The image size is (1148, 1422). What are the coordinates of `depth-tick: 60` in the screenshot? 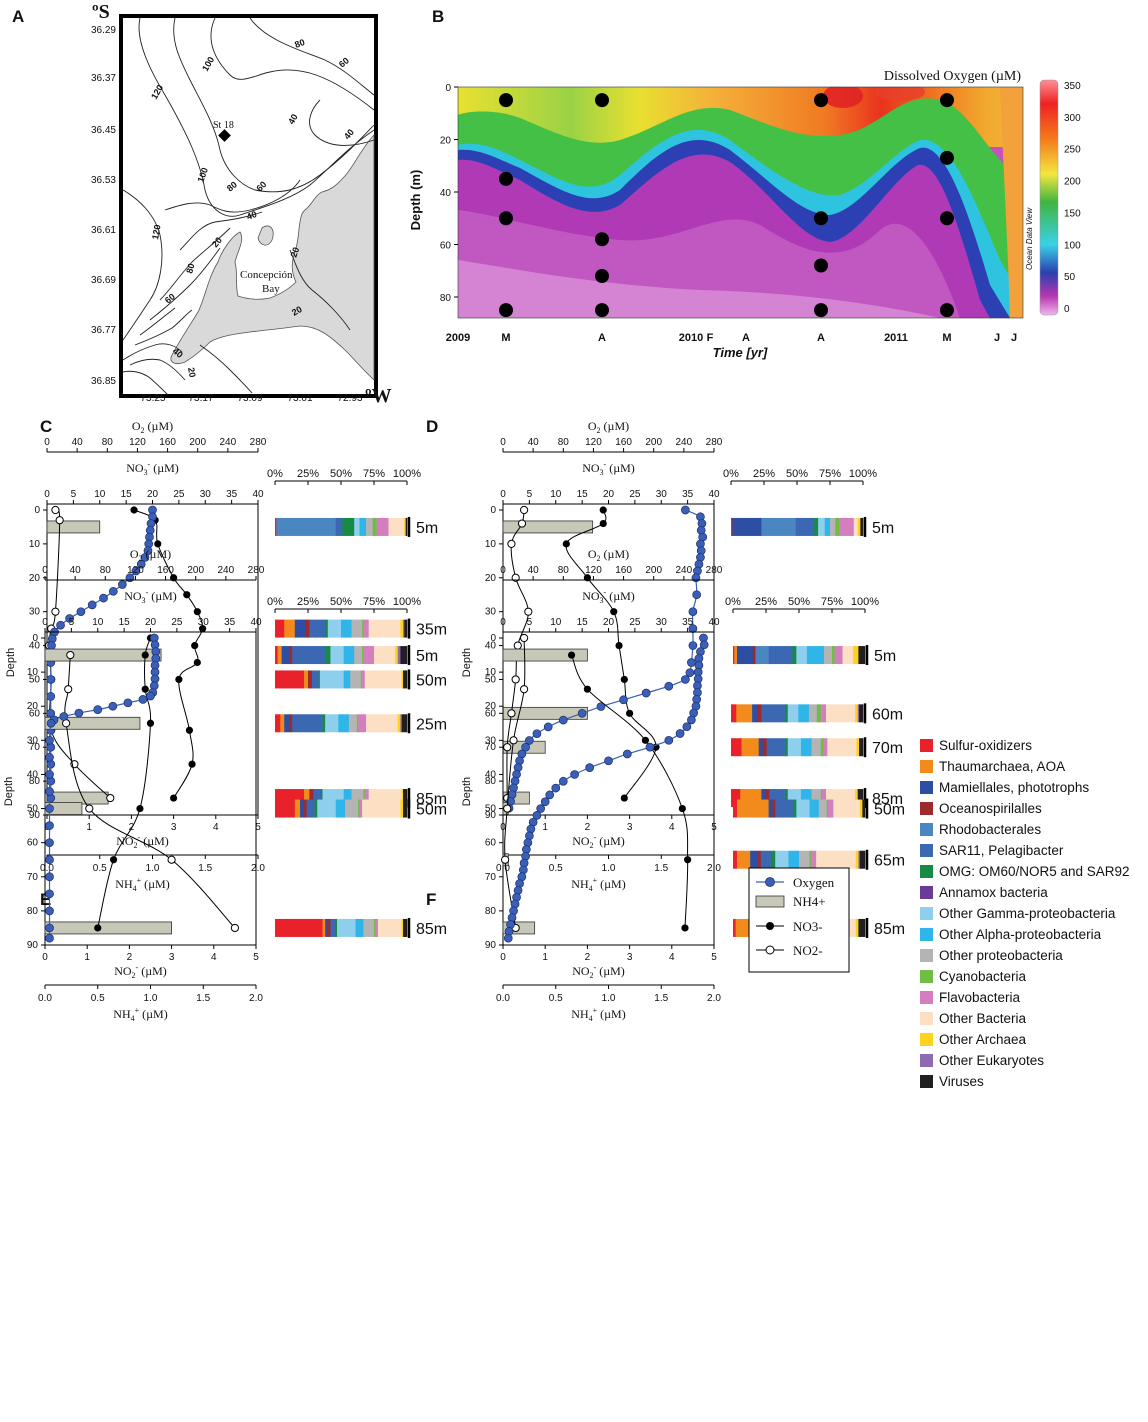 It's located at (491, 843).